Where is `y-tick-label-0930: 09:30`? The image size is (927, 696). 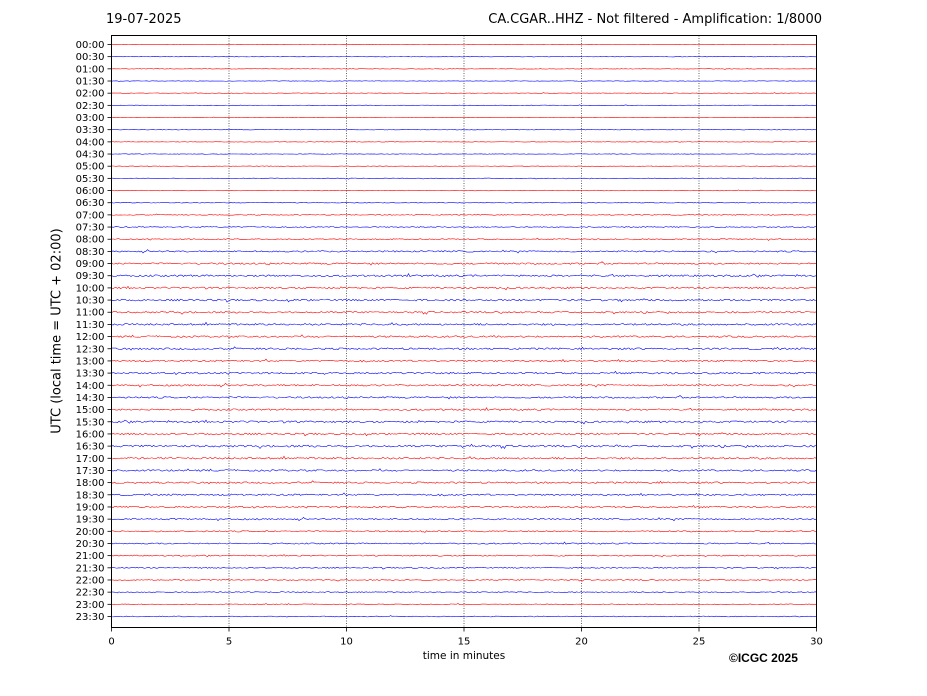
y-tick-label-0930: 09:30 is located at coordinates (90, 276).